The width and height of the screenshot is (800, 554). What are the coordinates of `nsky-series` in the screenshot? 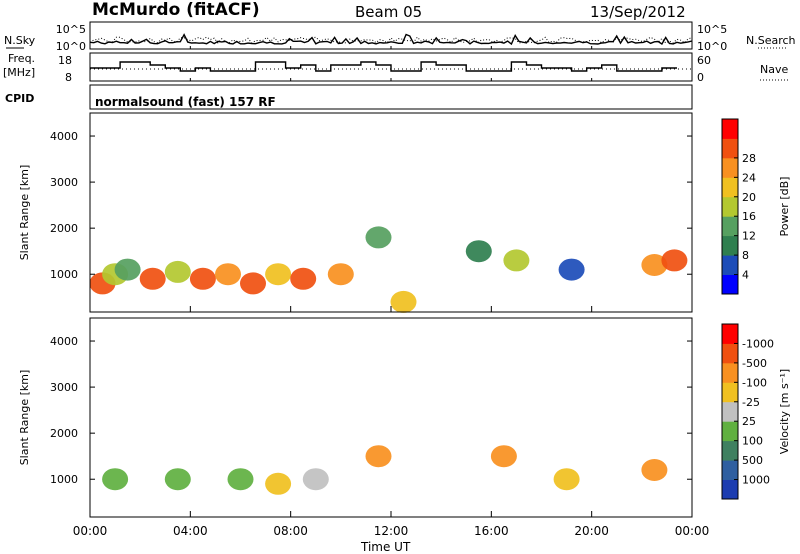 It's located at (391, 39).